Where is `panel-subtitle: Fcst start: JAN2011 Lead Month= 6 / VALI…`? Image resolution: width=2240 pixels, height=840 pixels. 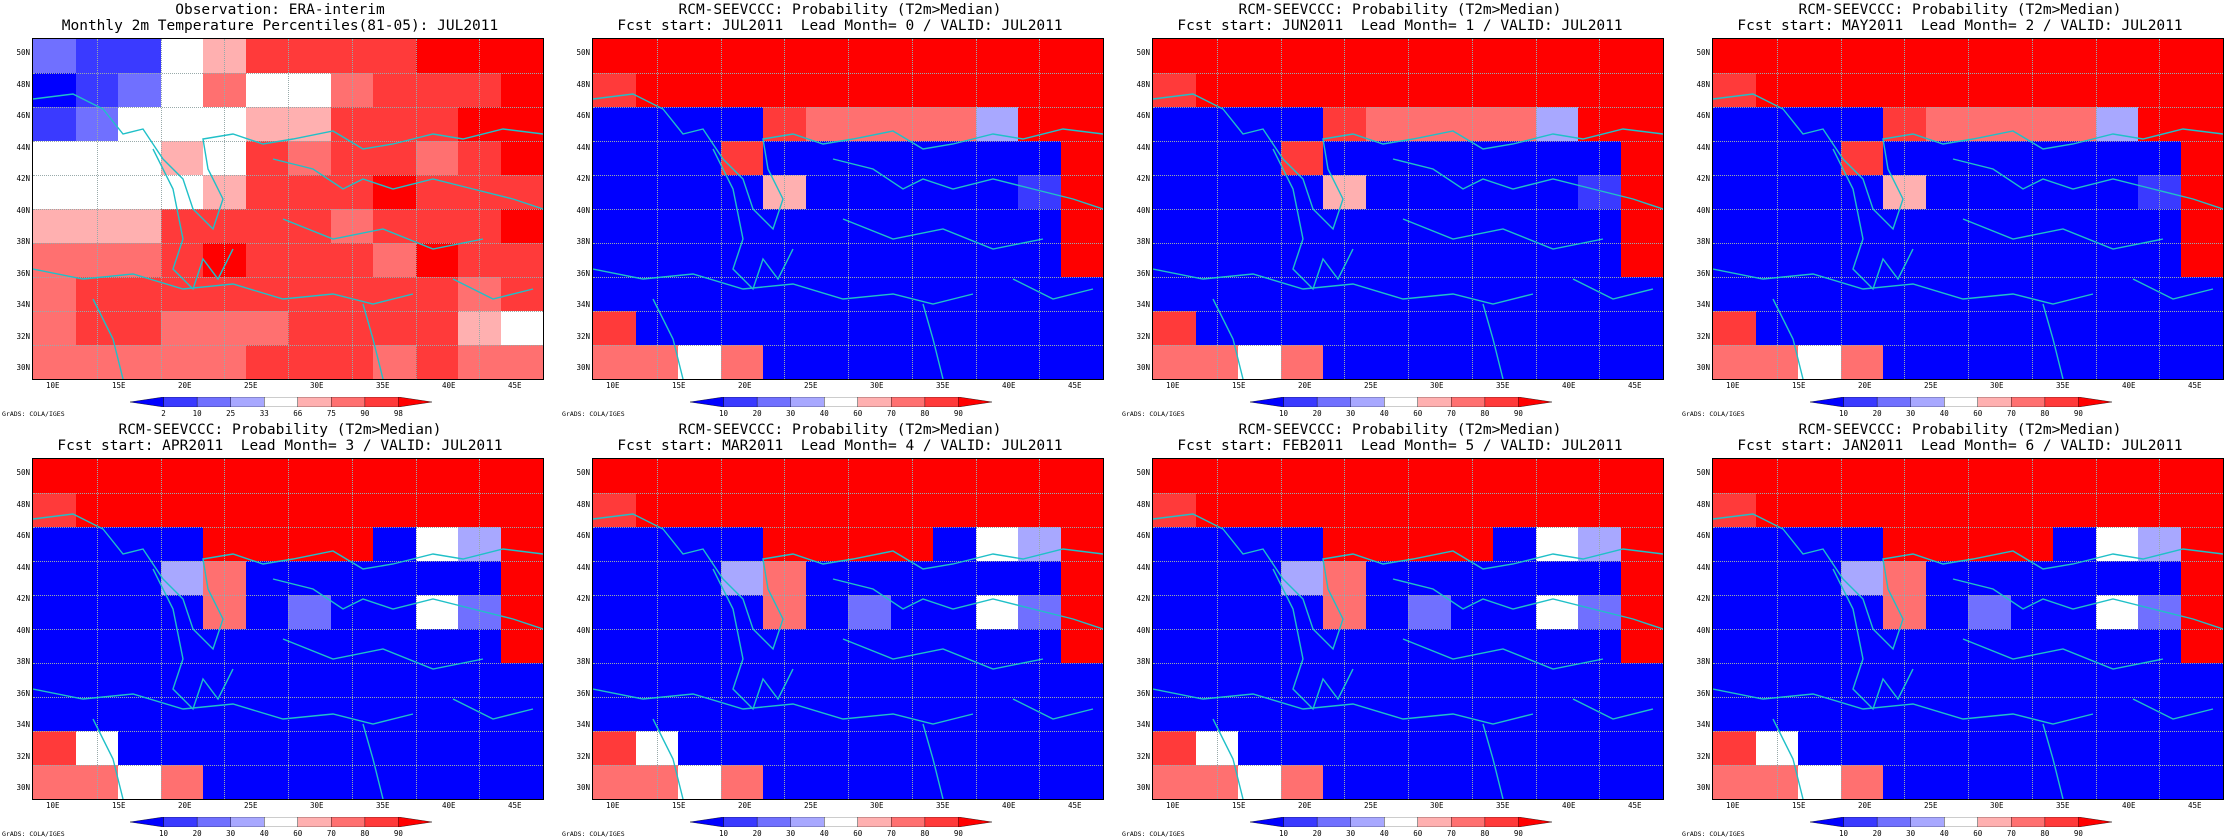
panel-subtitle: Fcst start: JAN2011 Lead Month= 6 / VALI… is located at coordinates (1960, 446).